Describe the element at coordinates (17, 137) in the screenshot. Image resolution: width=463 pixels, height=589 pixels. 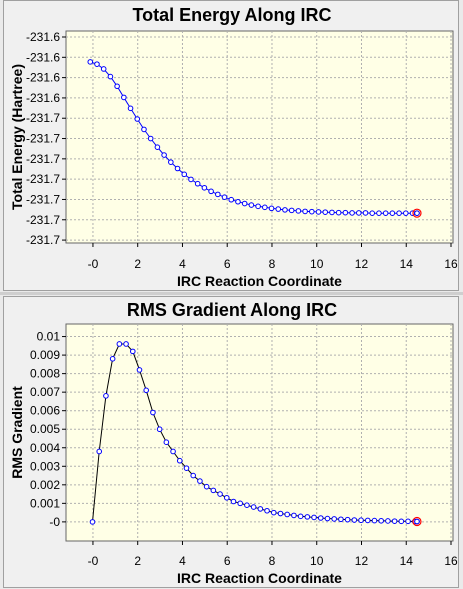
I see `y-axis-label: Total Energy (Hartree)` at that location.